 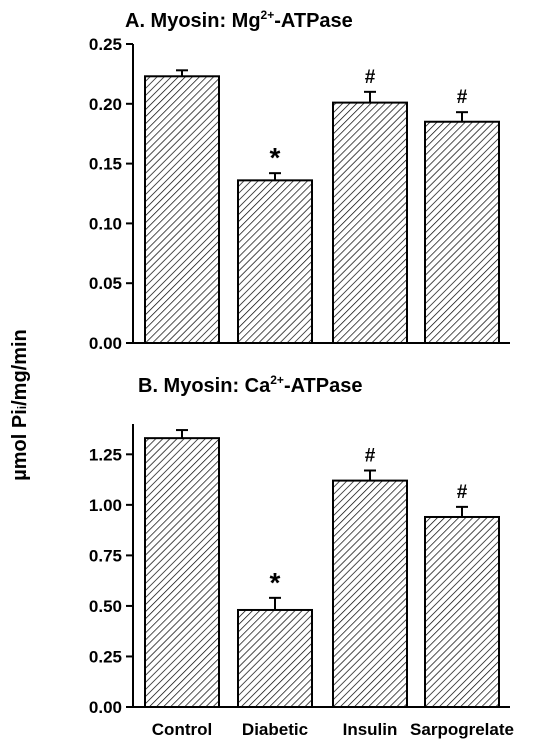 What do you see at coordinates (275, 658) in the screenshot?
I see `bar-b-diabetic` at bounding box center [275, 658].